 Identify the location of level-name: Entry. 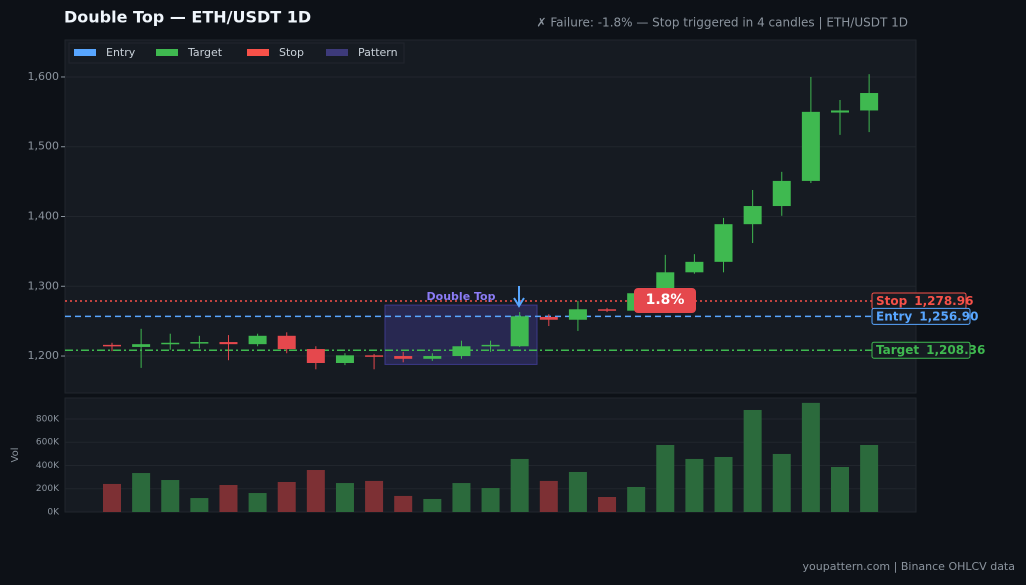
(894, 316).